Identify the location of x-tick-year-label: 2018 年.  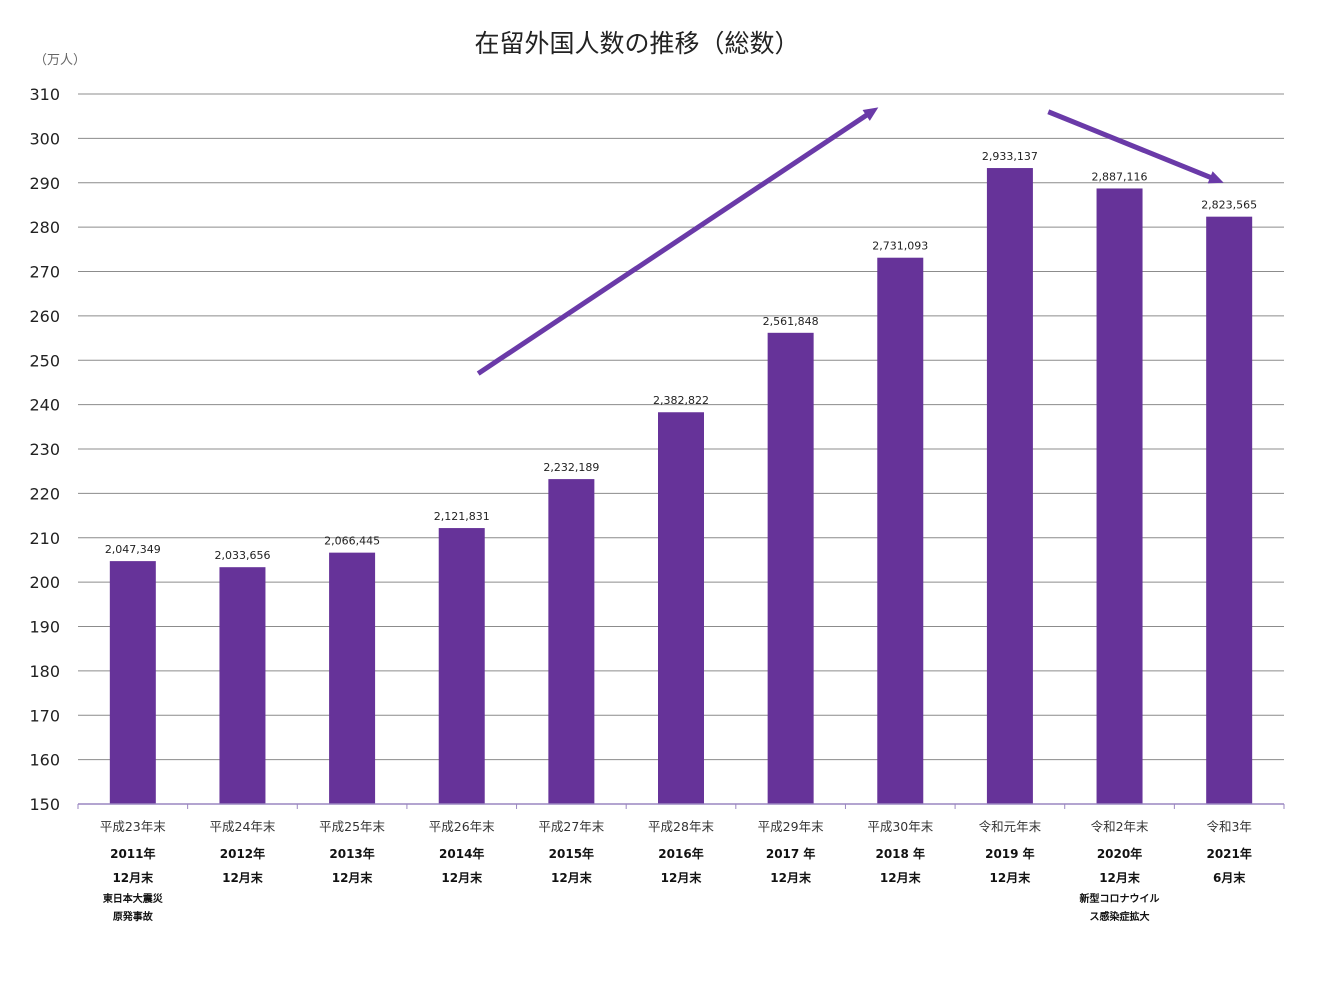
(900, 853).